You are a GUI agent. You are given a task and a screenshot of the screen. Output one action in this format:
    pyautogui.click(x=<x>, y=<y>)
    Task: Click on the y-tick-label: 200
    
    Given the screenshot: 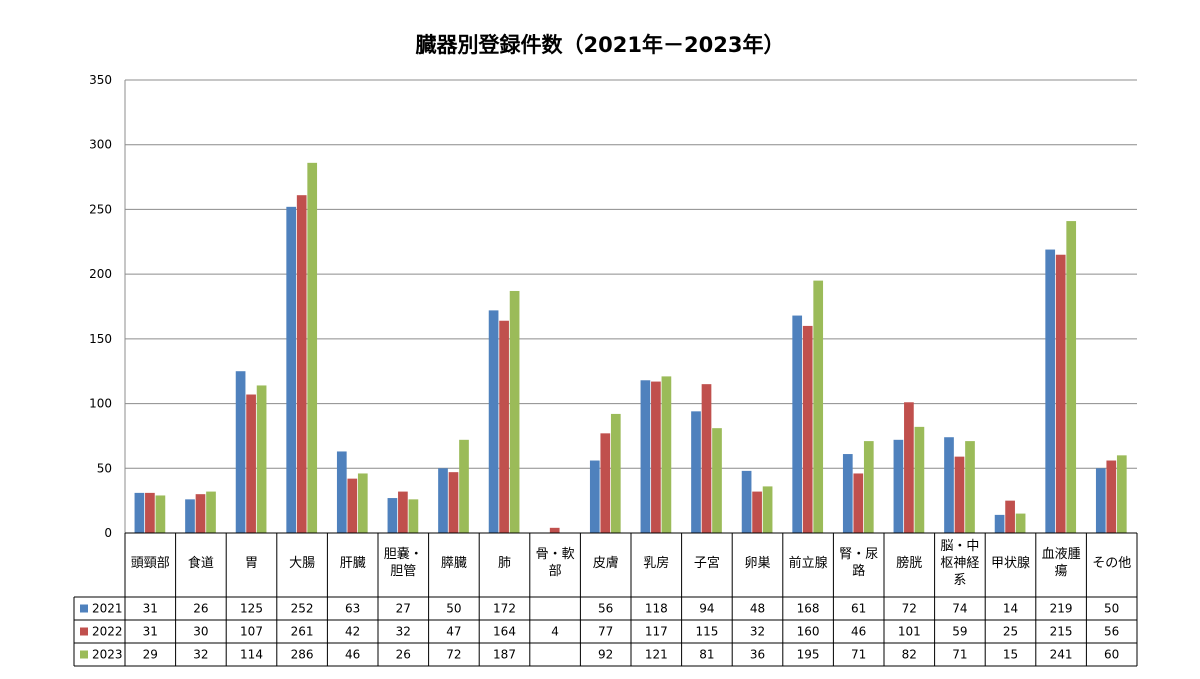 What is the action you would take?
    pyautogui.click(x=100, y=274)
    